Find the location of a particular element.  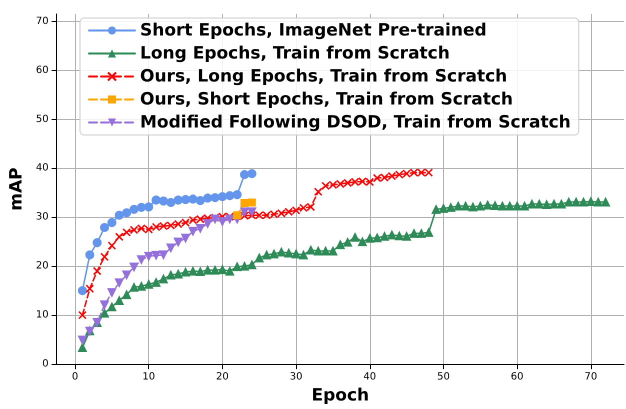

y-tick-label: 40 is located at coordinates (42, 168).